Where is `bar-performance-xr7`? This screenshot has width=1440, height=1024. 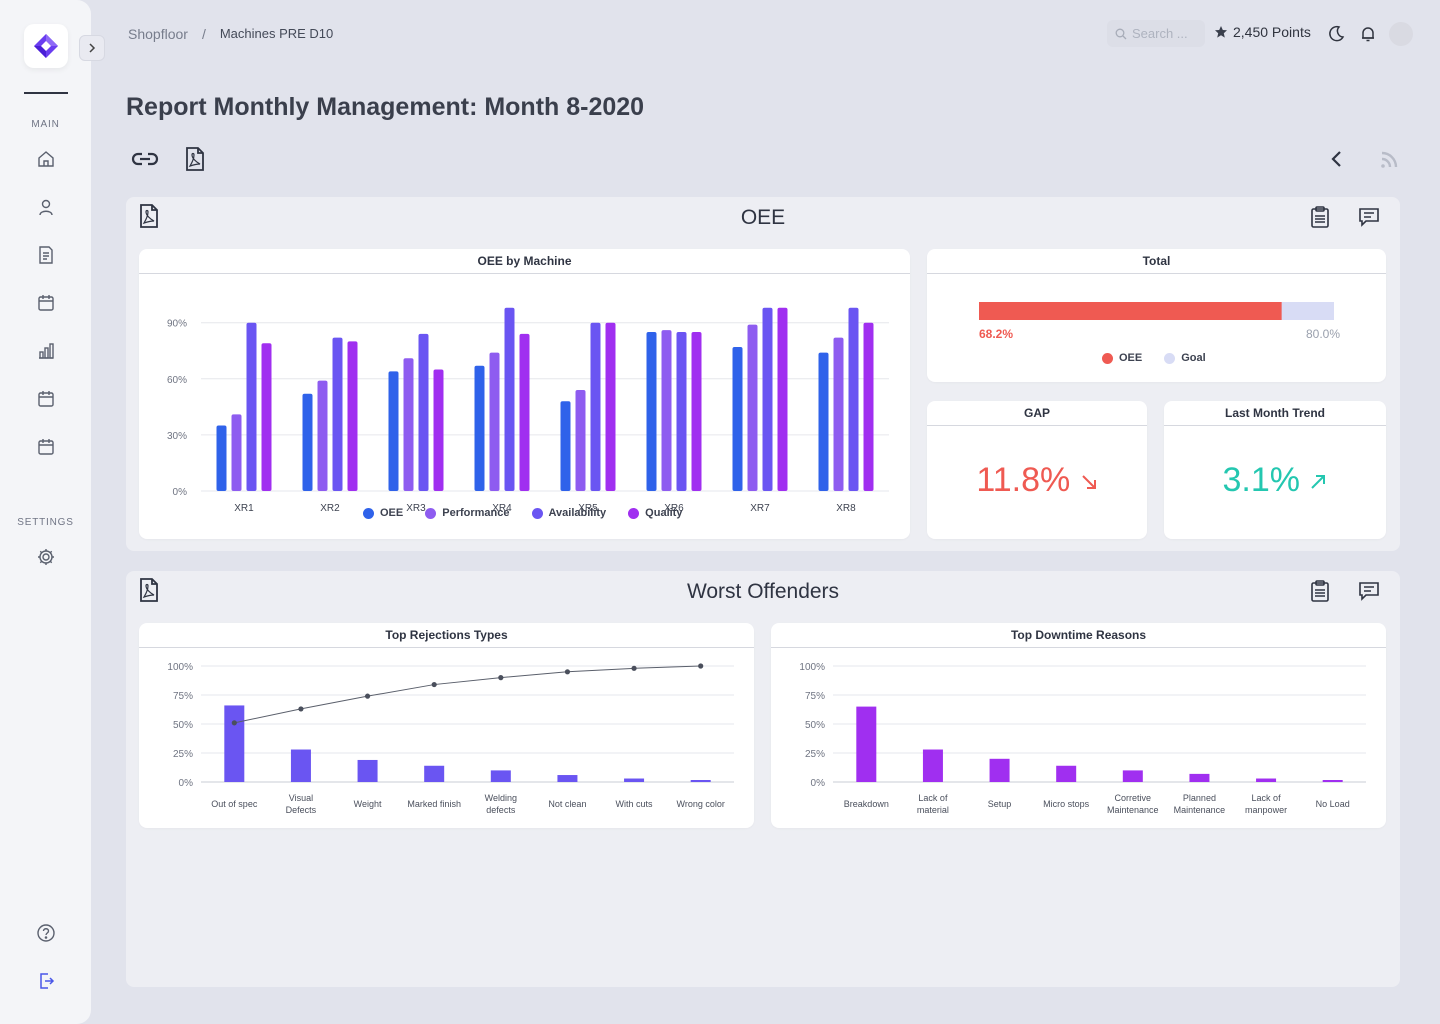 bar-performance-xr7 is located at coordinates (752, 407).